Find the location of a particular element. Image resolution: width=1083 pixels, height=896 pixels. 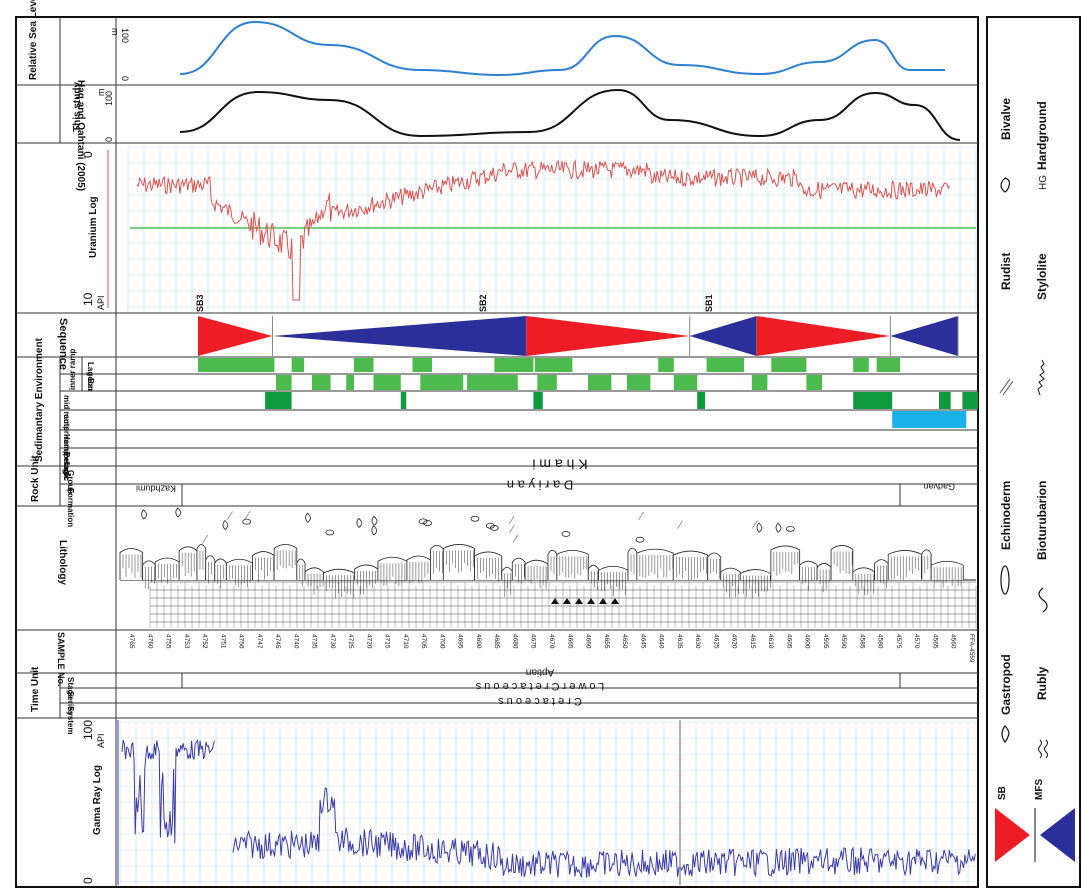

sample-number: 4625 is located at coordinates (715, 641).